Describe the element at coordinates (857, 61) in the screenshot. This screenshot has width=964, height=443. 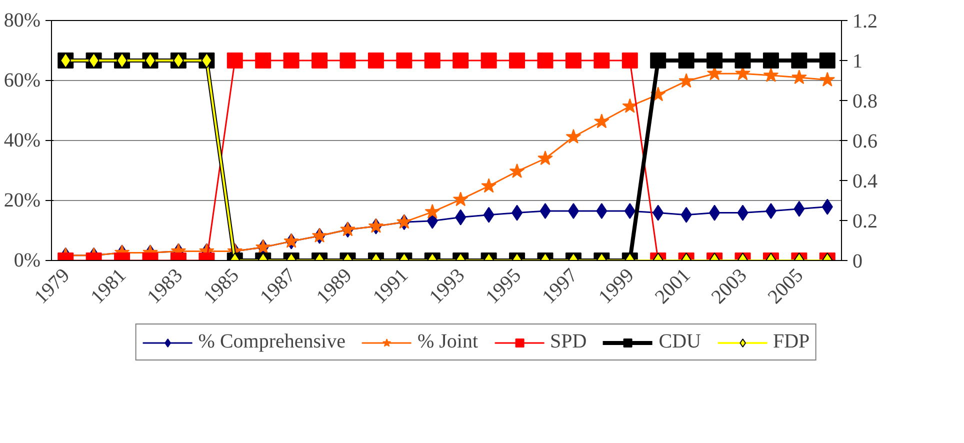
I see `y2-tick-label: 1` at that location.